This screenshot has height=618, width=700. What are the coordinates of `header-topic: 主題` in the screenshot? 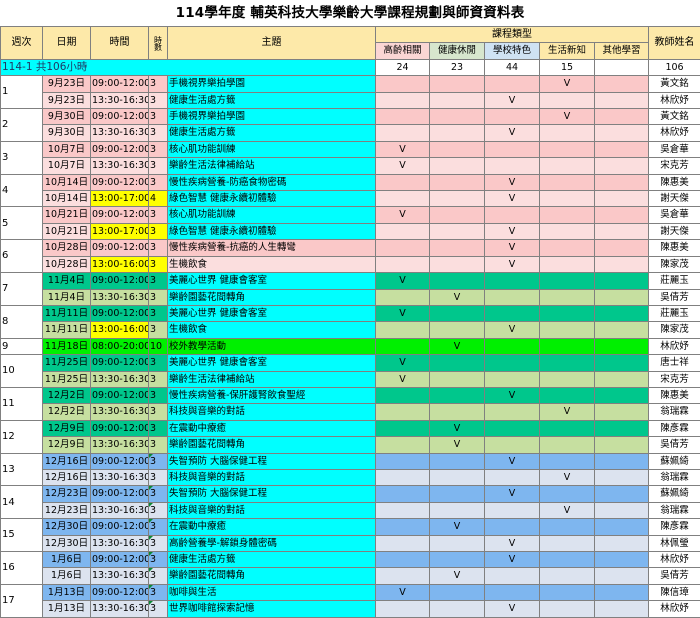 It's located at (272, 43).